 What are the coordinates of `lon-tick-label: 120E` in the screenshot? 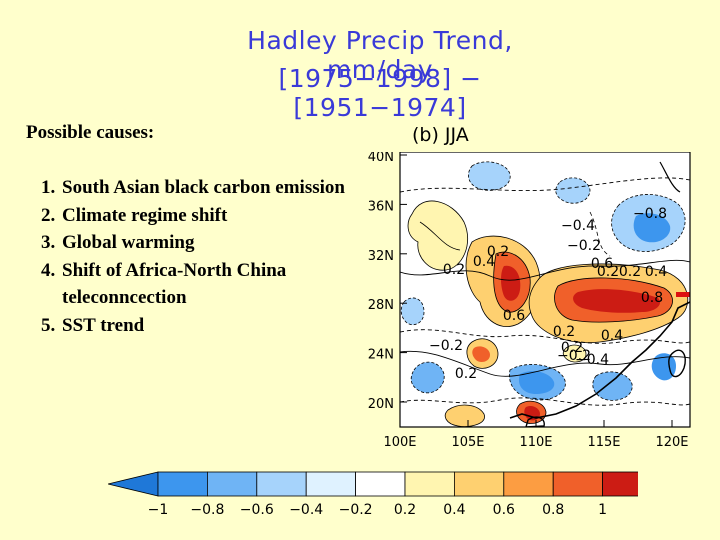 It's located at (671, 442).